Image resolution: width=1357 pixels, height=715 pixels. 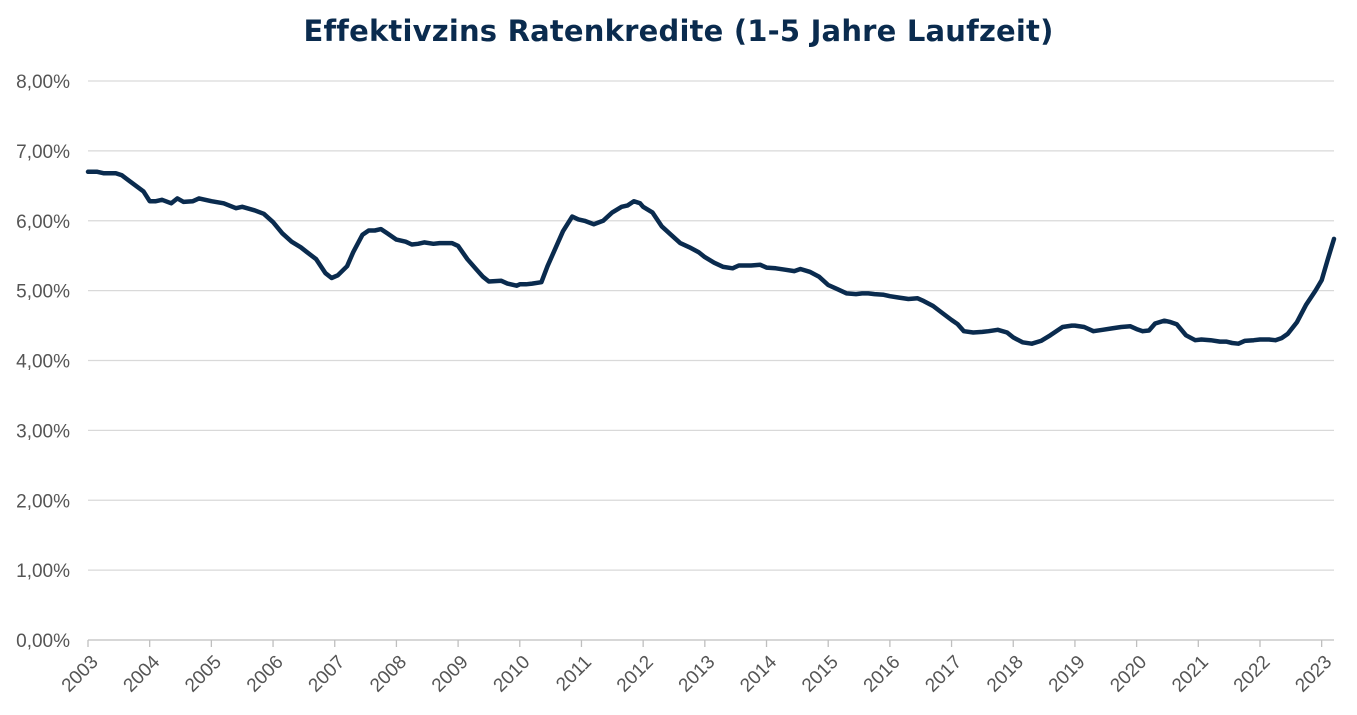 What do you see at coordinates (43, 152) in the screenshot?
I see `y-tick-label: 7,00%` at bounding box center [43, 152].